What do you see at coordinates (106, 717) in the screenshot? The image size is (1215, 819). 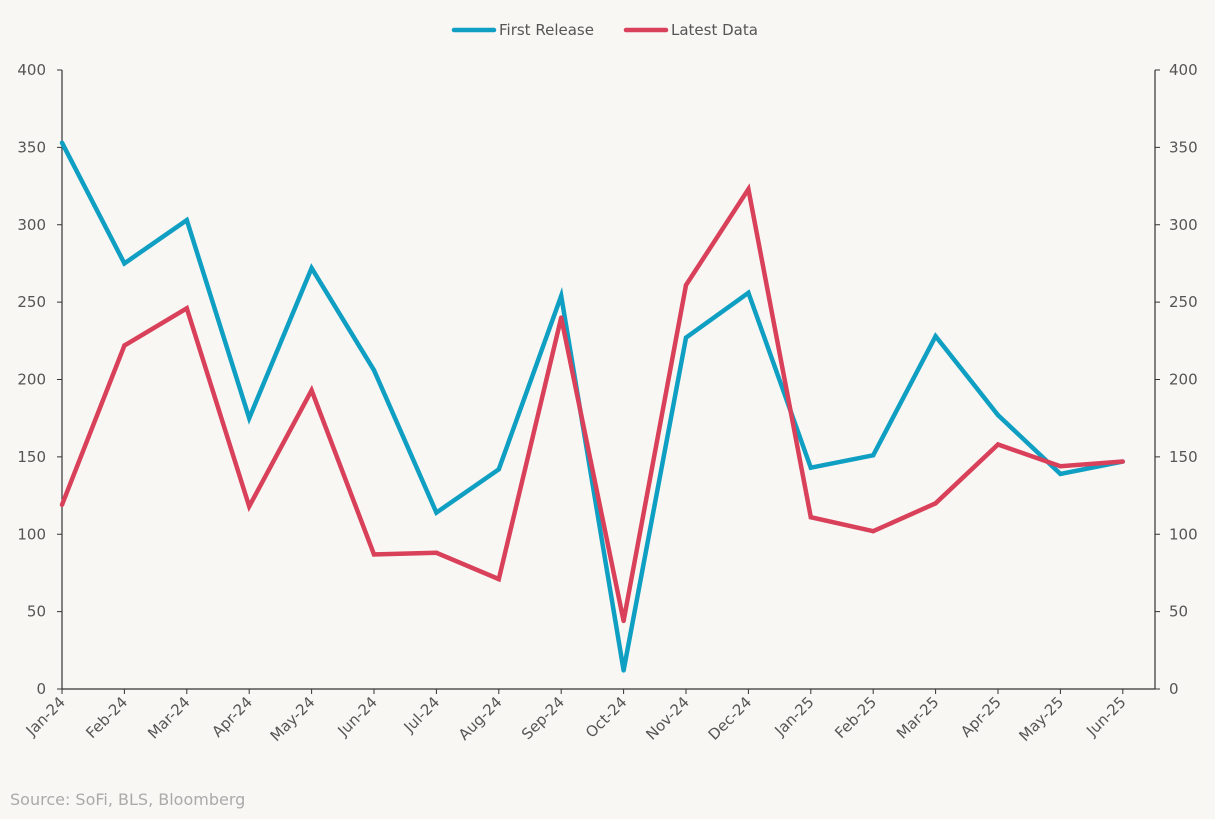 I see `x-tick-label: Feb-24` at bounding box center [106, 717].